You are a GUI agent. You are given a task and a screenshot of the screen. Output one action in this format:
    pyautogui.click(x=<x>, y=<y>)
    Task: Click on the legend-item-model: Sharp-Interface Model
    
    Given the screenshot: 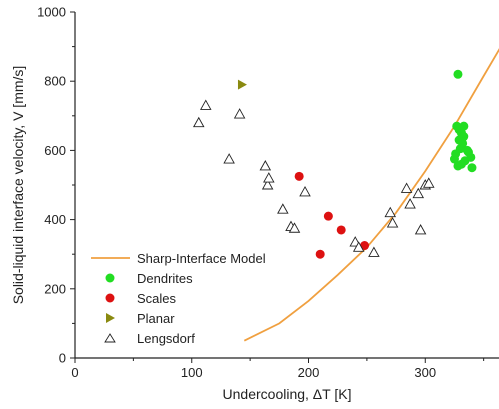 What is the action you would take?
    pyautogui.click(x=178, y=258)
    